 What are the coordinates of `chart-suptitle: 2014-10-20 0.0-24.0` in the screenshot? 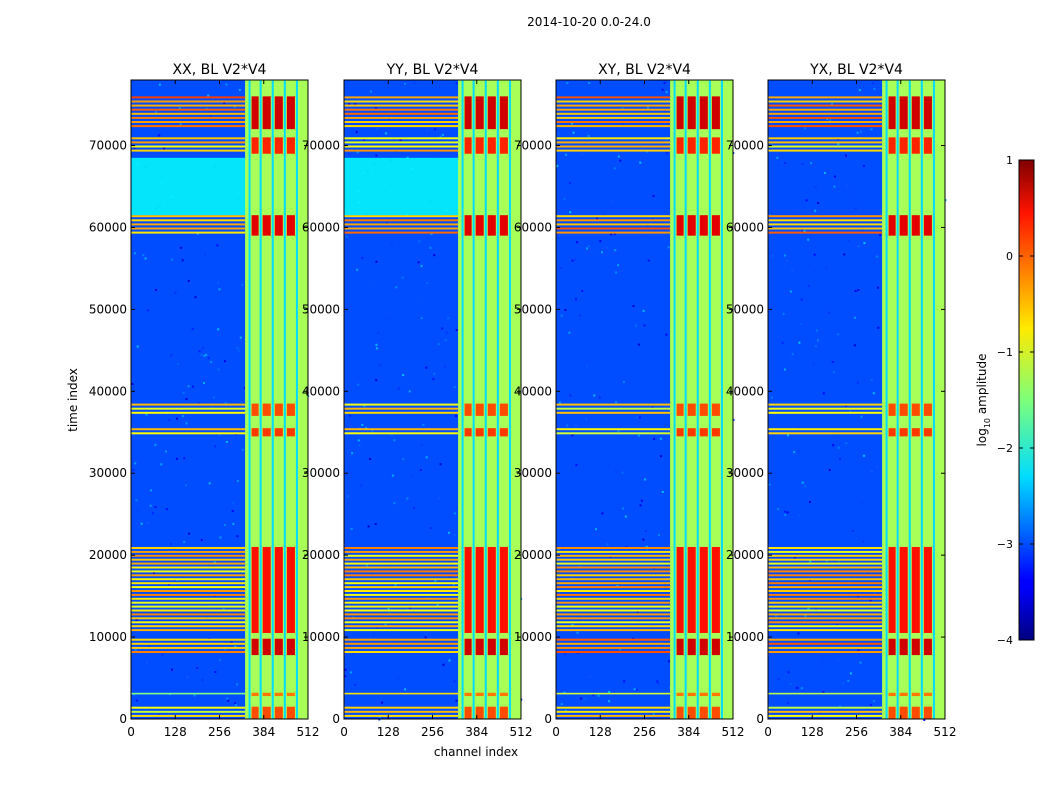 It's located at (589, 22).